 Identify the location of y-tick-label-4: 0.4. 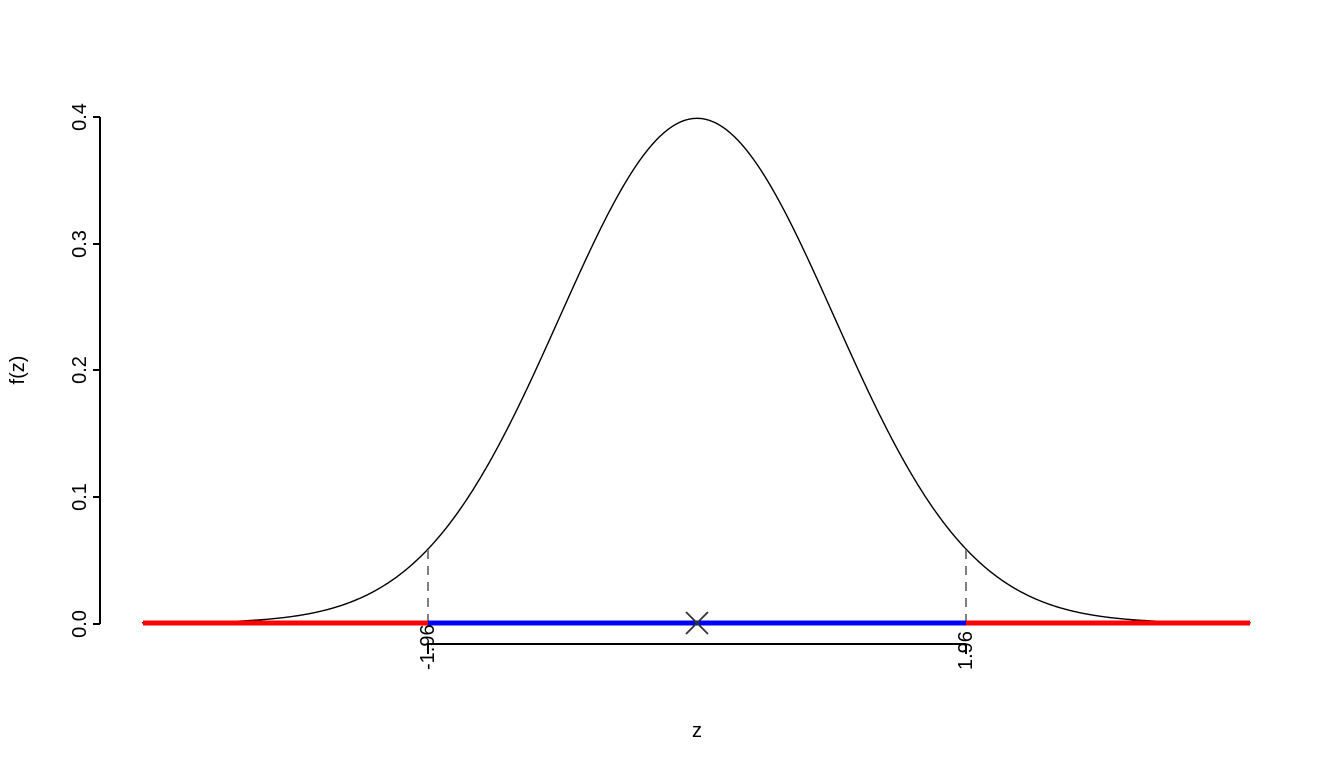
(80, 117).